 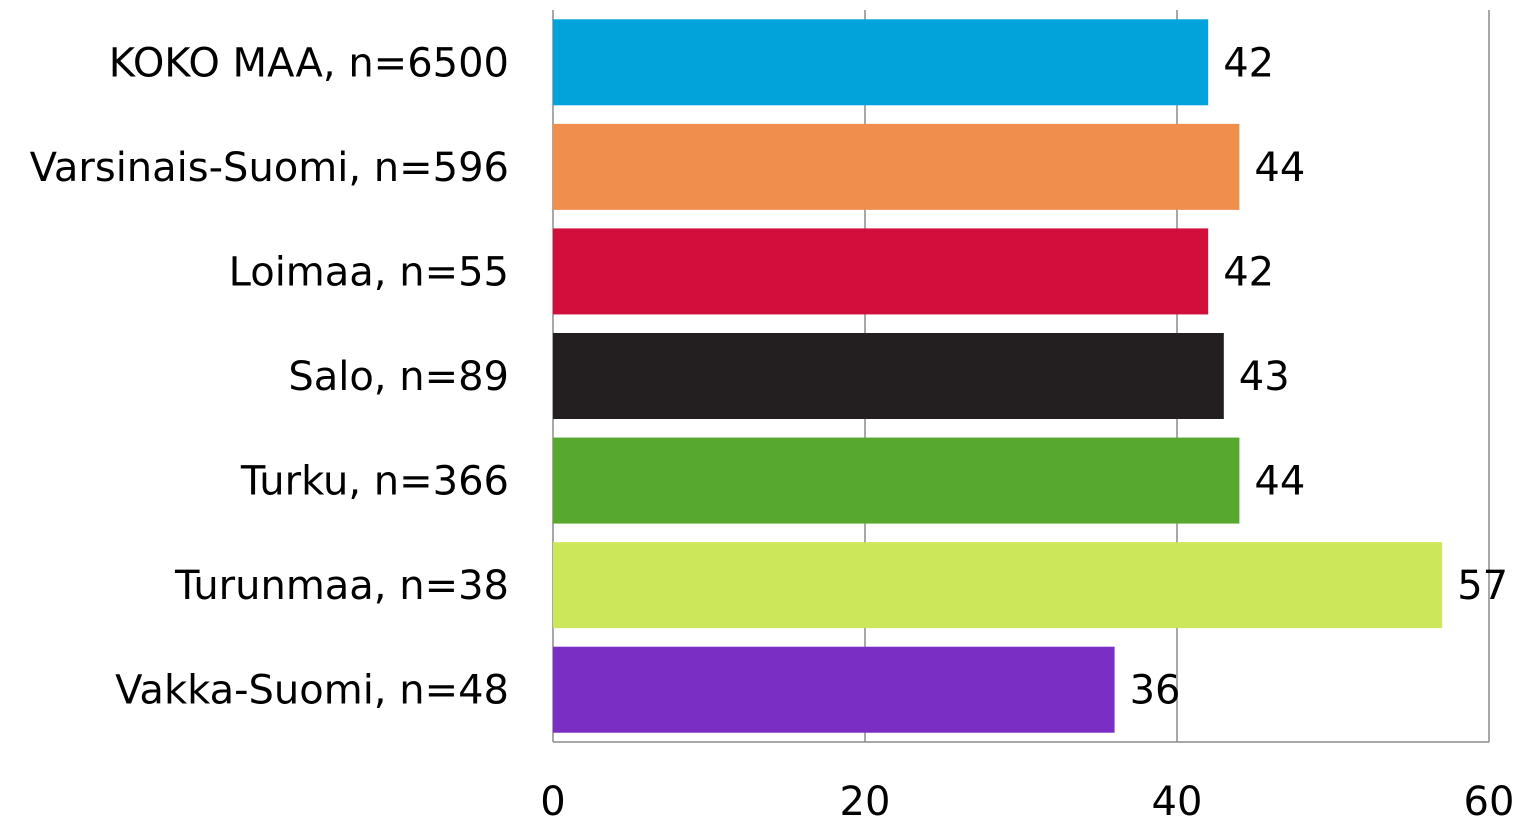 What do you see at coordinates (398, 377) in the screenshot?
I see `category-label-3: Salo, n=89` at bounding box center [398, 377].